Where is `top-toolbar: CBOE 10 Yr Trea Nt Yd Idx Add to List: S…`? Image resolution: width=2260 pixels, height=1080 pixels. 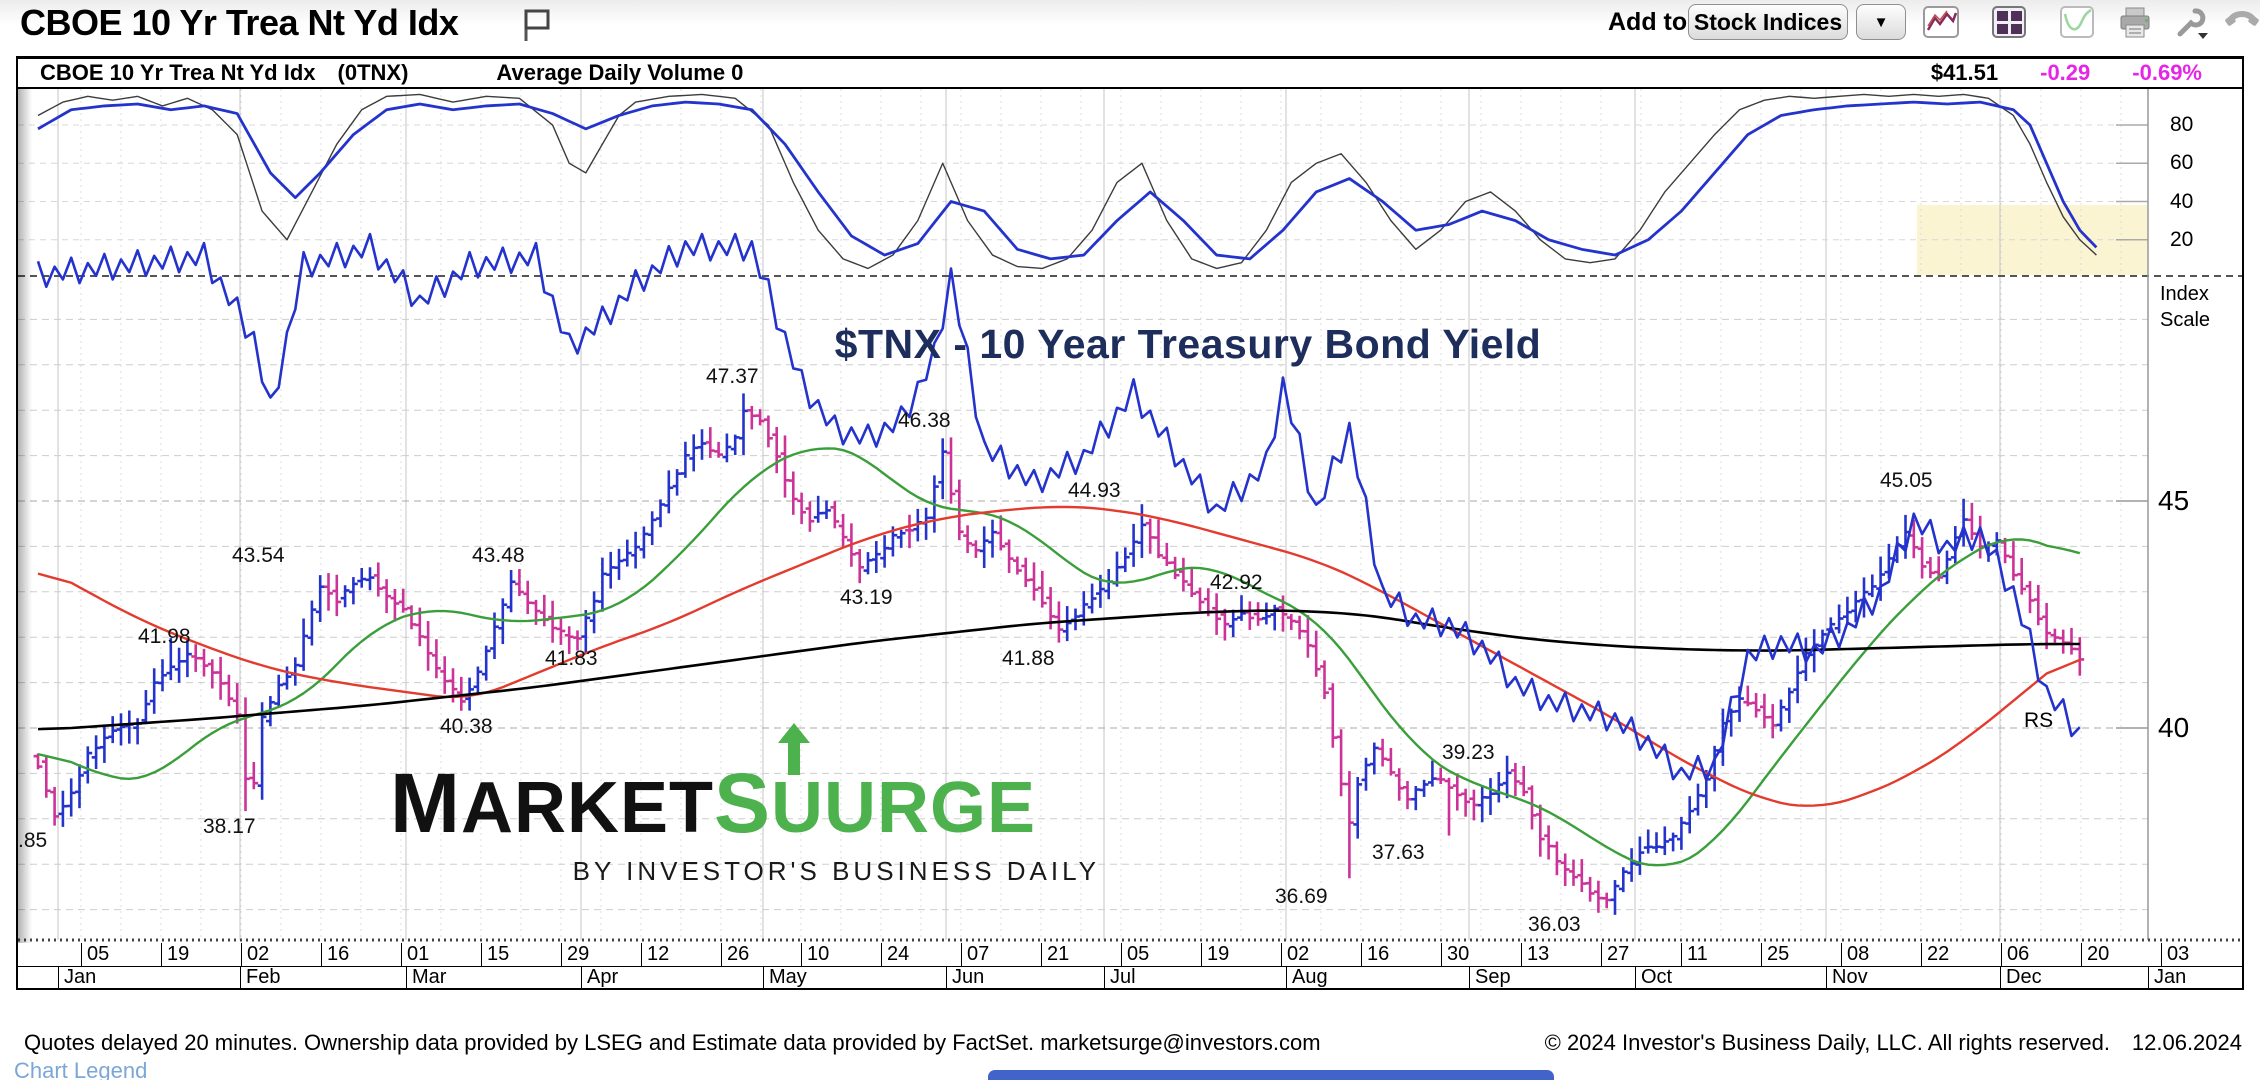 top-toolbar: CBOE 10 Yr Trea Nt Yd Idx Add to List: S… is located at coordinates (1130, 23).